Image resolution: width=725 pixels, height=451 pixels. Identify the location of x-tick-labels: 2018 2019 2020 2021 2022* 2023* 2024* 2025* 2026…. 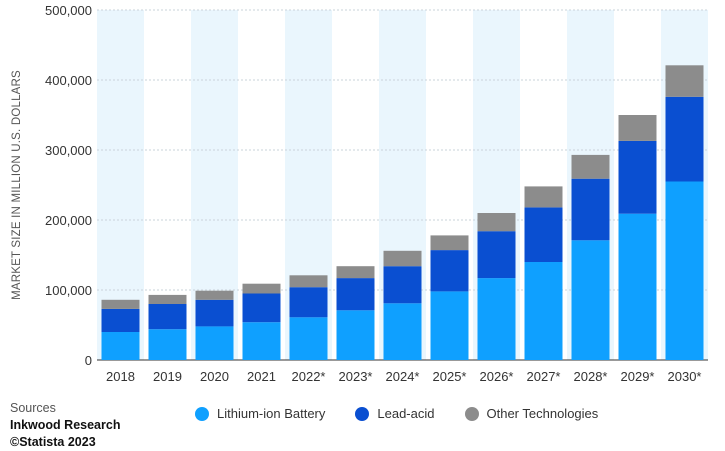
(403, 376).